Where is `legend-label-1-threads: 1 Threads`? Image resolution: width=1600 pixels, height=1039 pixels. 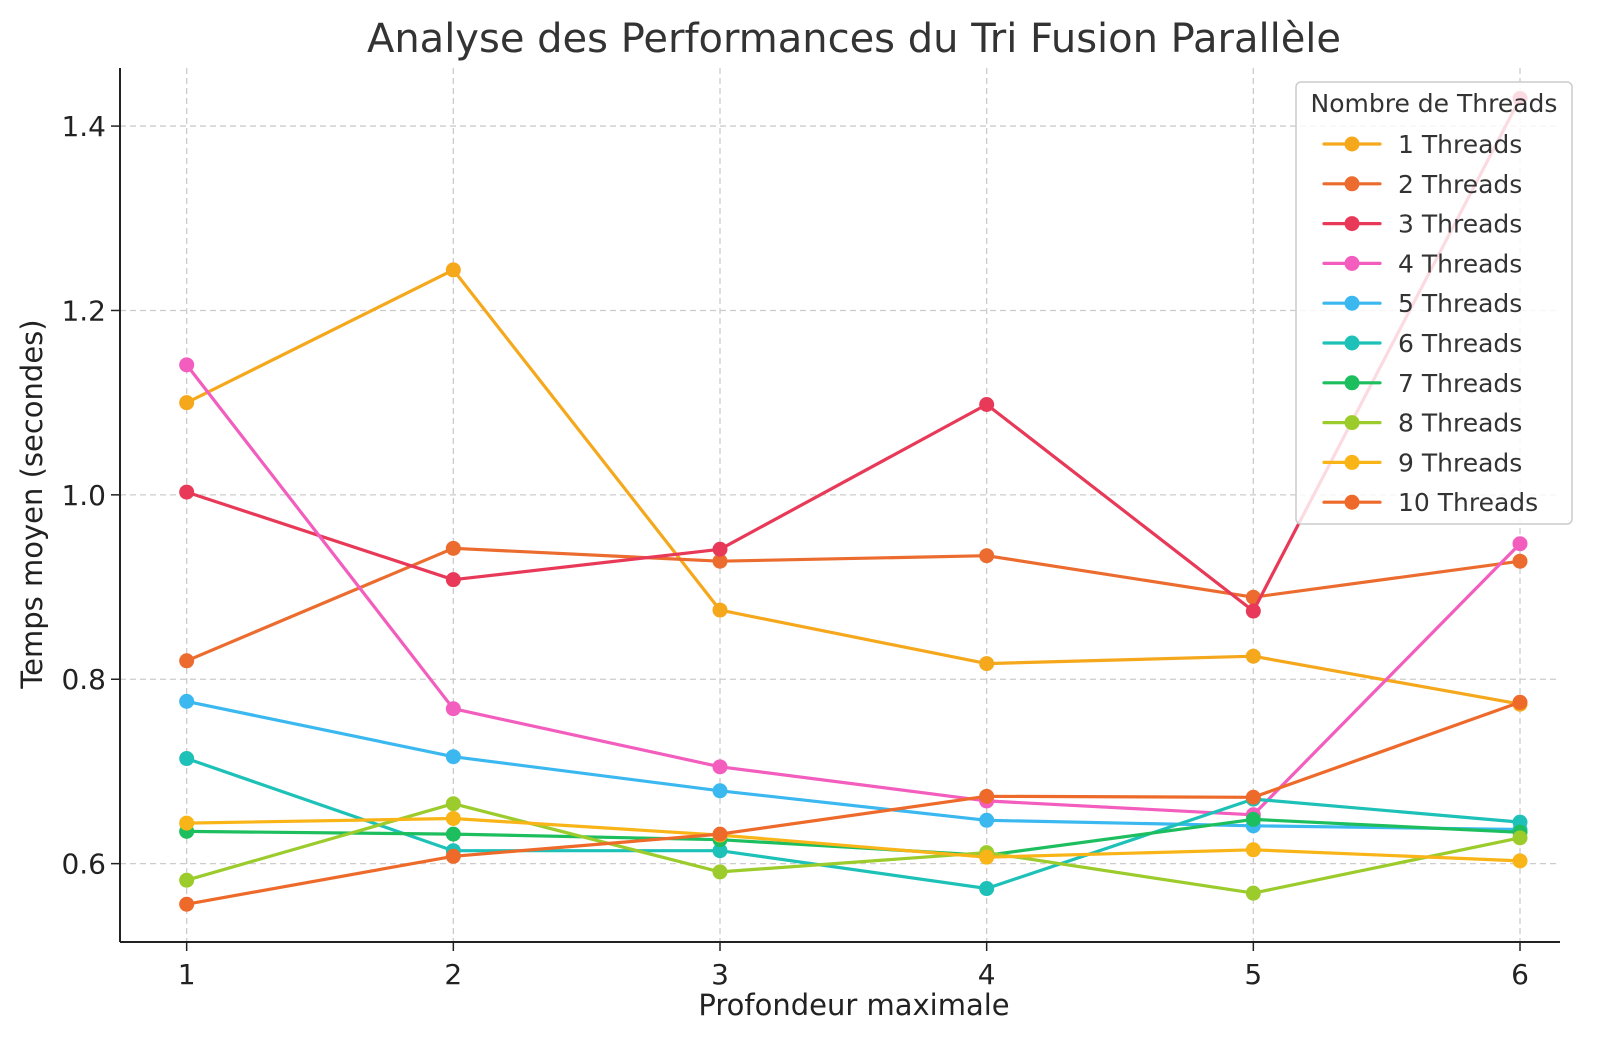 legend-label-1-threads: 1 Threads is located at coordinates (1460, 144).